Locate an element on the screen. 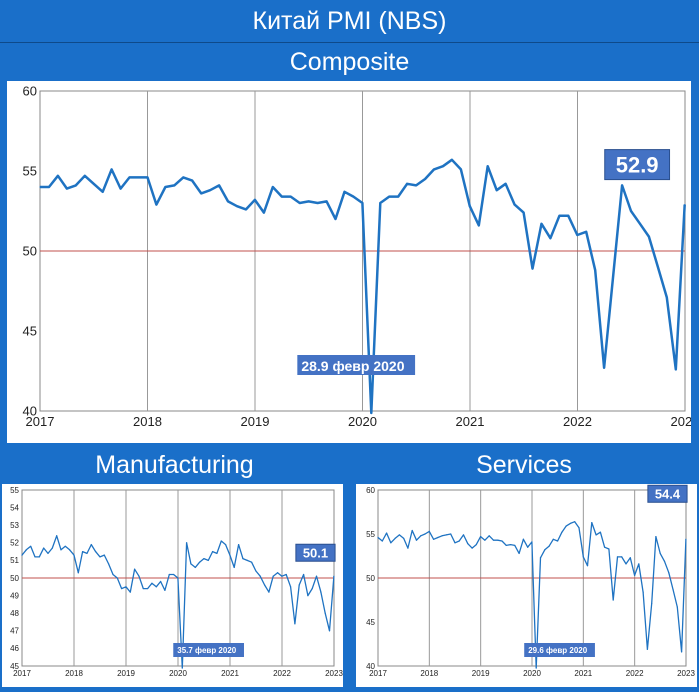  page-title: Китай PMI (NBS) is located at coordinates (349, 21).